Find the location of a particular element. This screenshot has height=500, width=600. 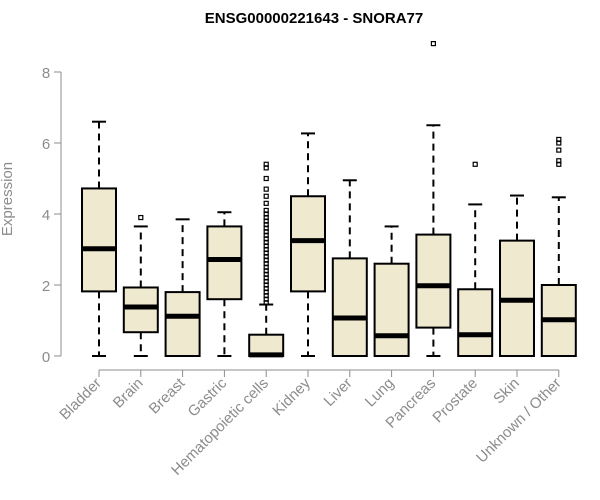

chart-title: ENSG00000221643 - SNORA77 is located at coordinates (314, 18).